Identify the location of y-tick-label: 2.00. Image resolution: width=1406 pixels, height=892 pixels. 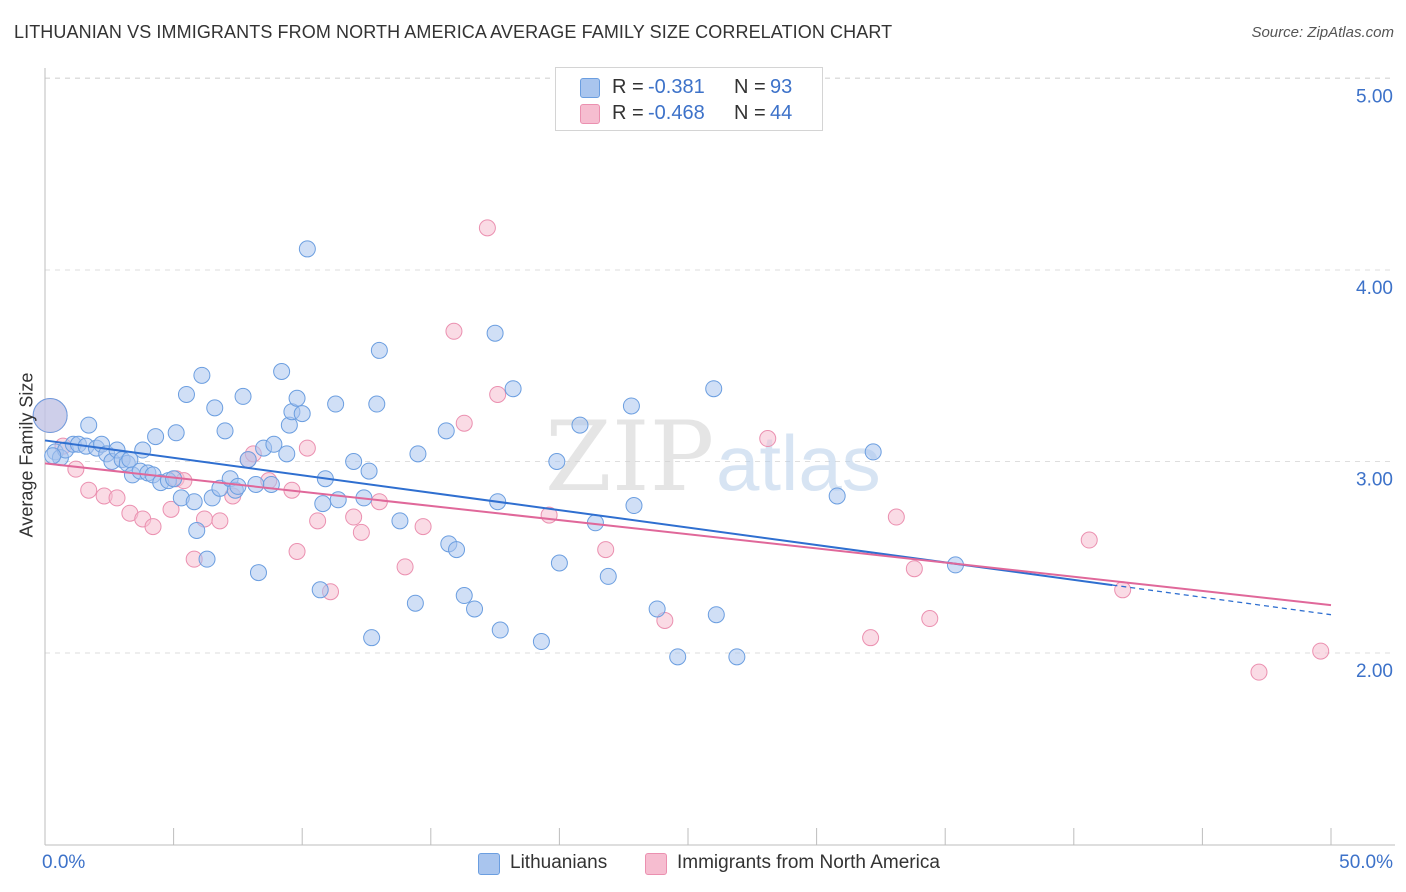
(1374, 671).